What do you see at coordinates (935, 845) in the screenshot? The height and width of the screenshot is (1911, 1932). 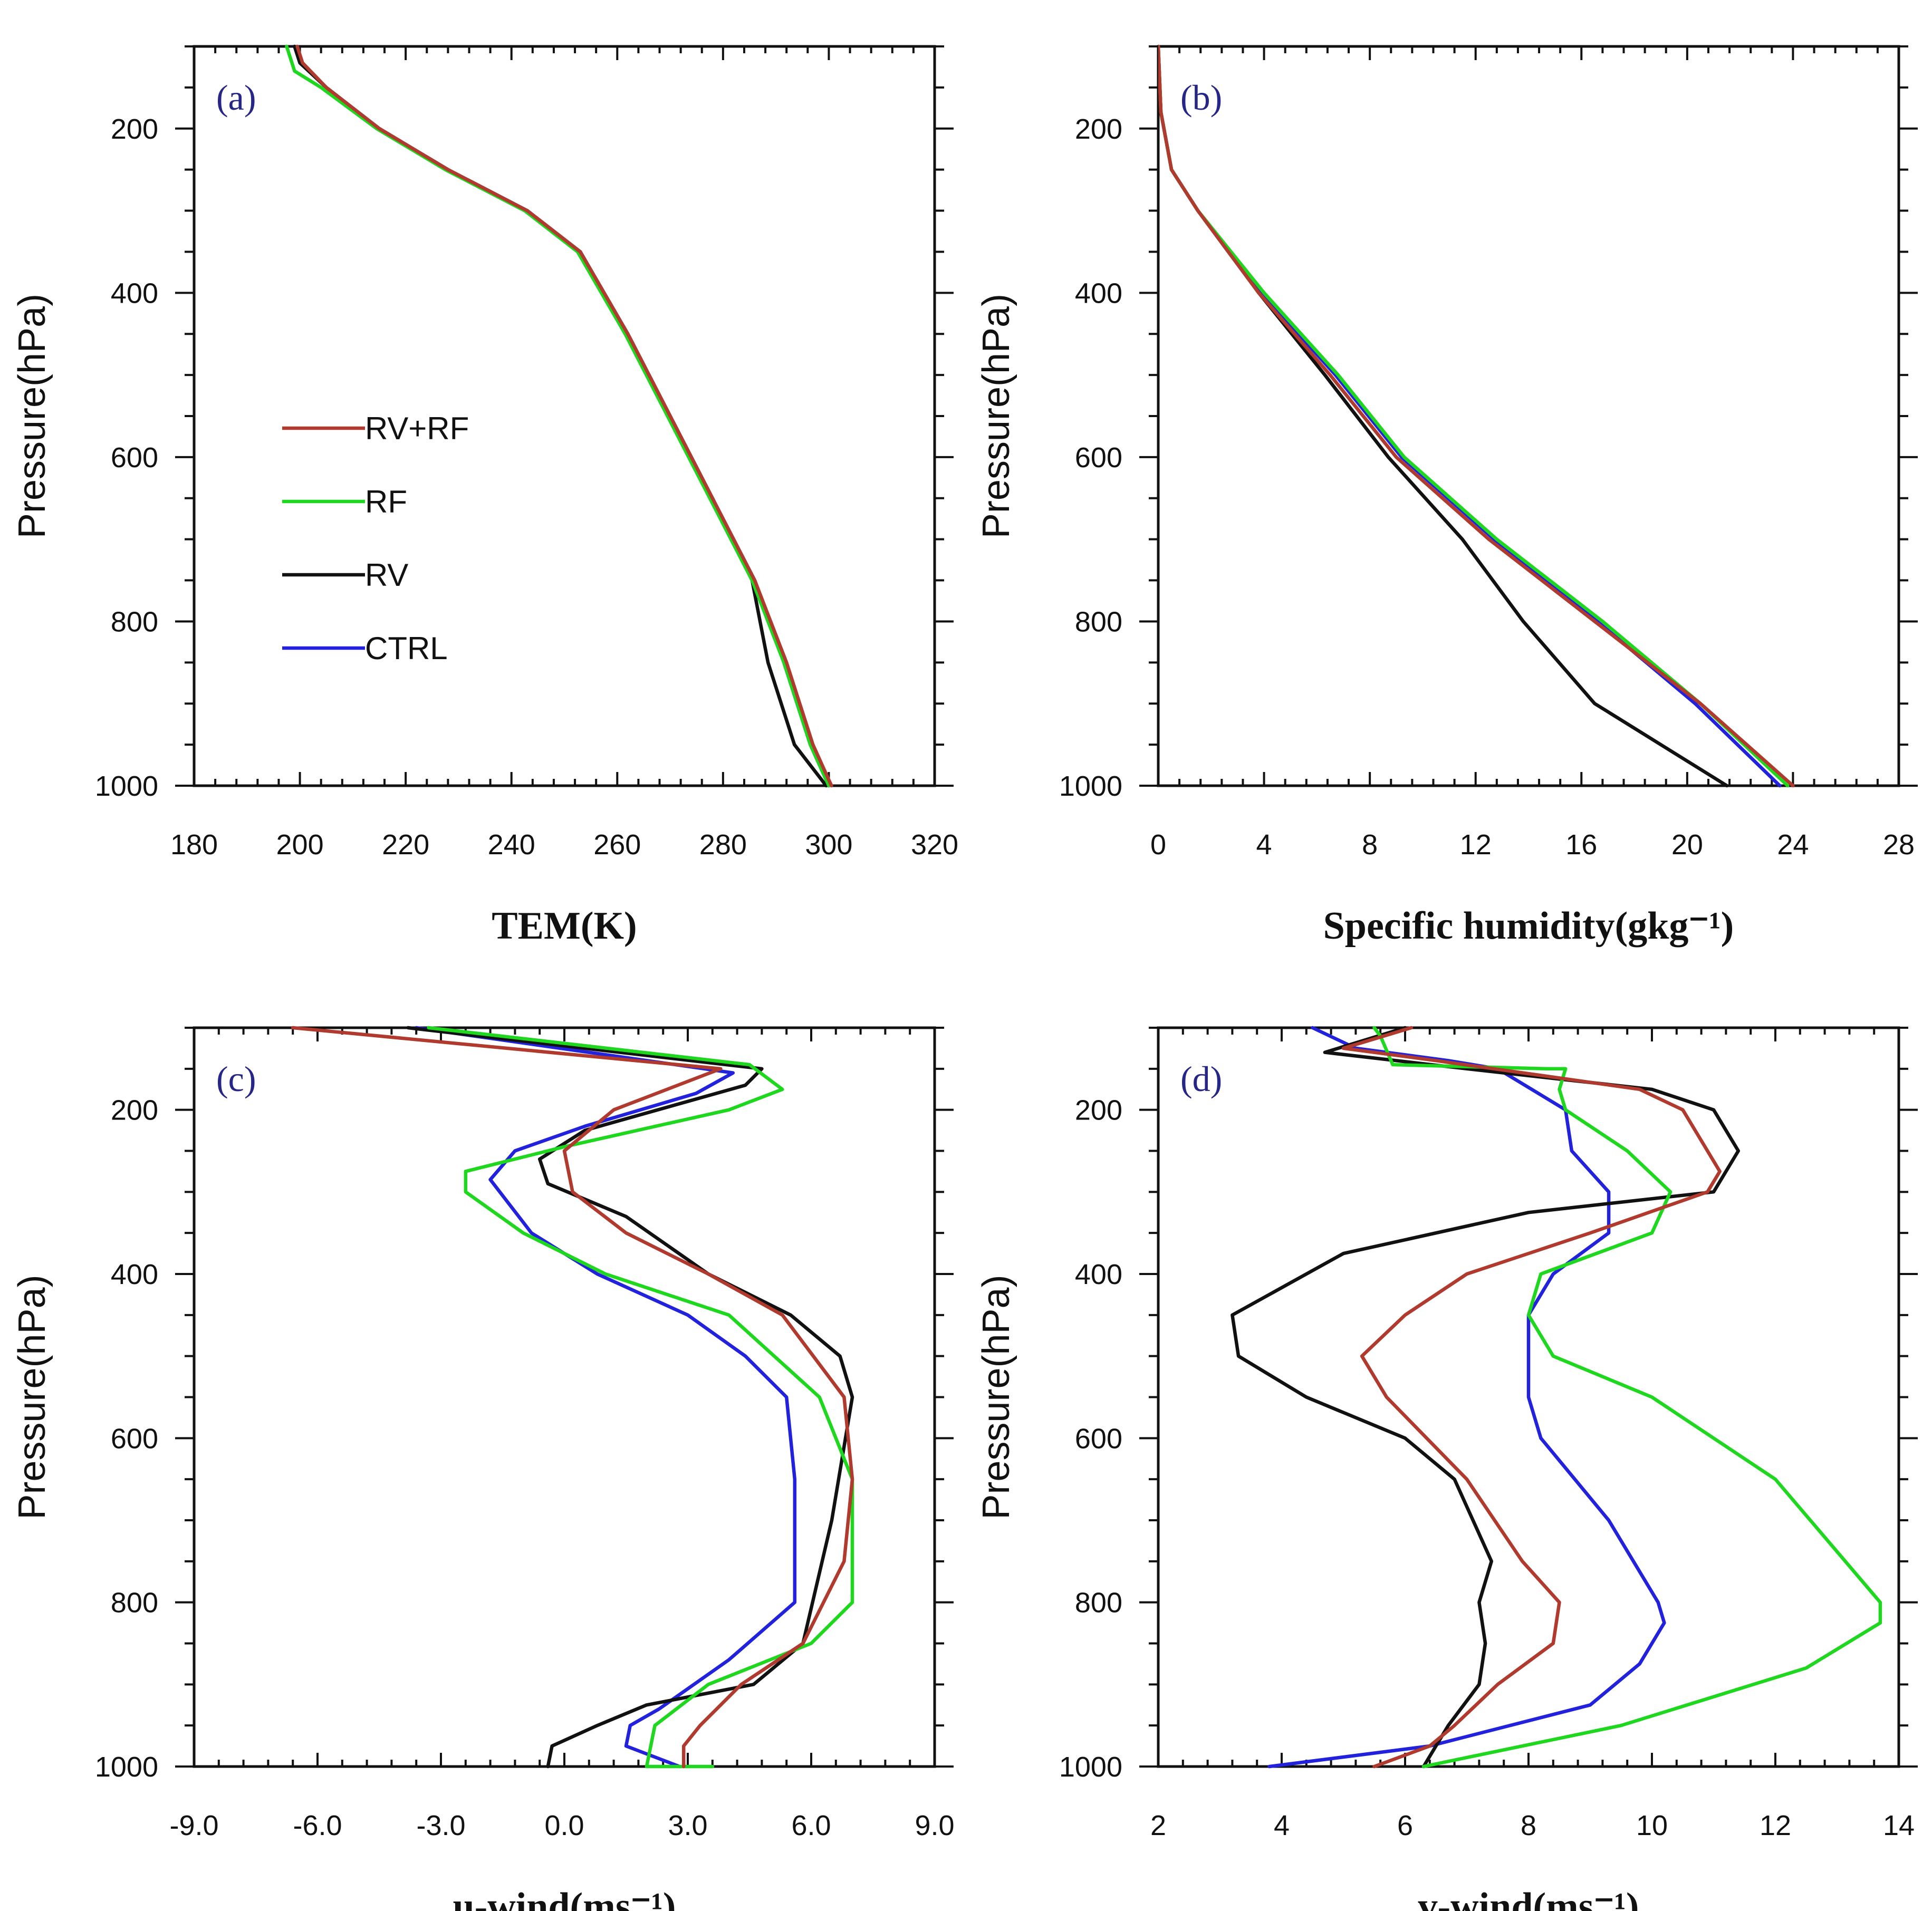 I see `x-tick-label: 320` at bounding box center [935, 845].